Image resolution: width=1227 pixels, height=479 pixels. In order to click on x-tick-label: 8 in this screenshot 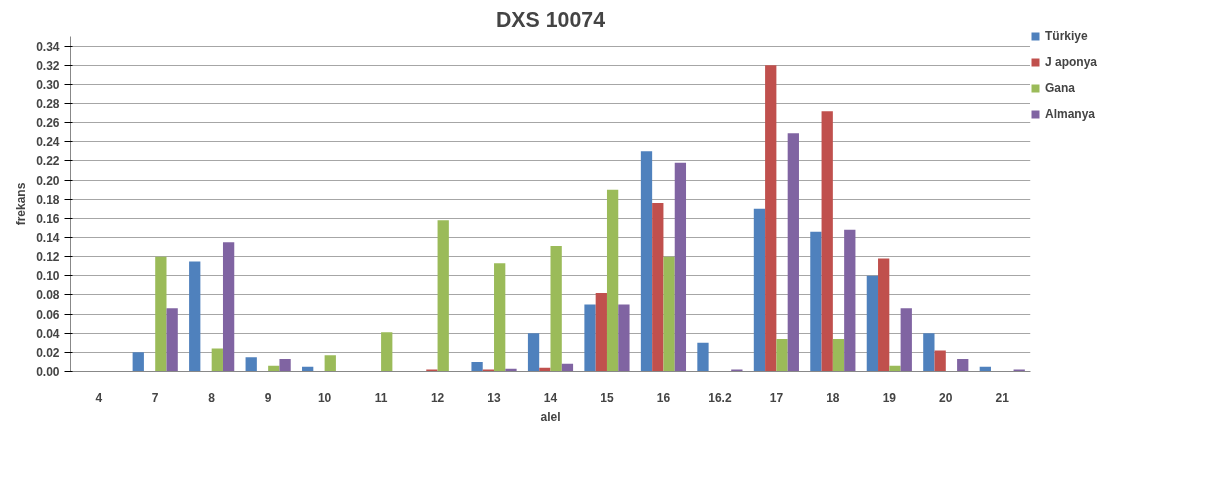, I will do `click(212, 397)`.